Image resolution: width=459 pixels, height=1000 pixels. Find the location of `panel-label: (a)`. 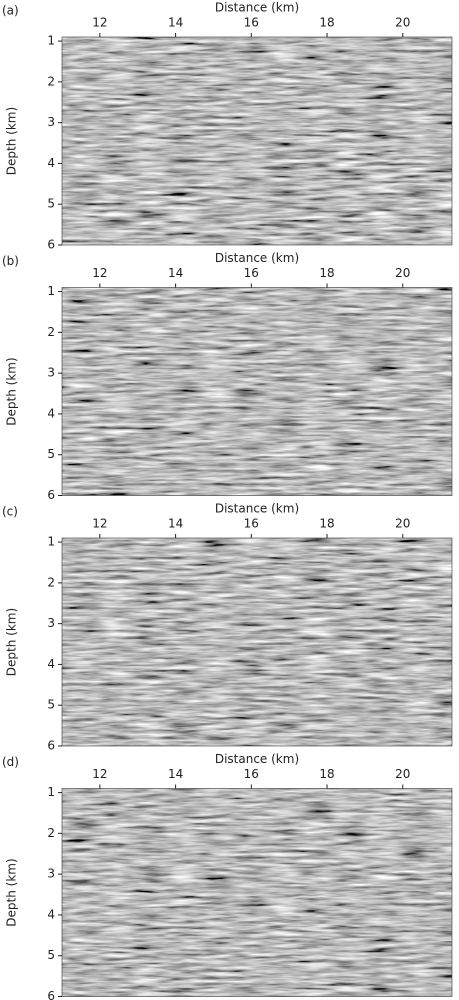

panel-label: (a) is located at coordinates (10, 11).